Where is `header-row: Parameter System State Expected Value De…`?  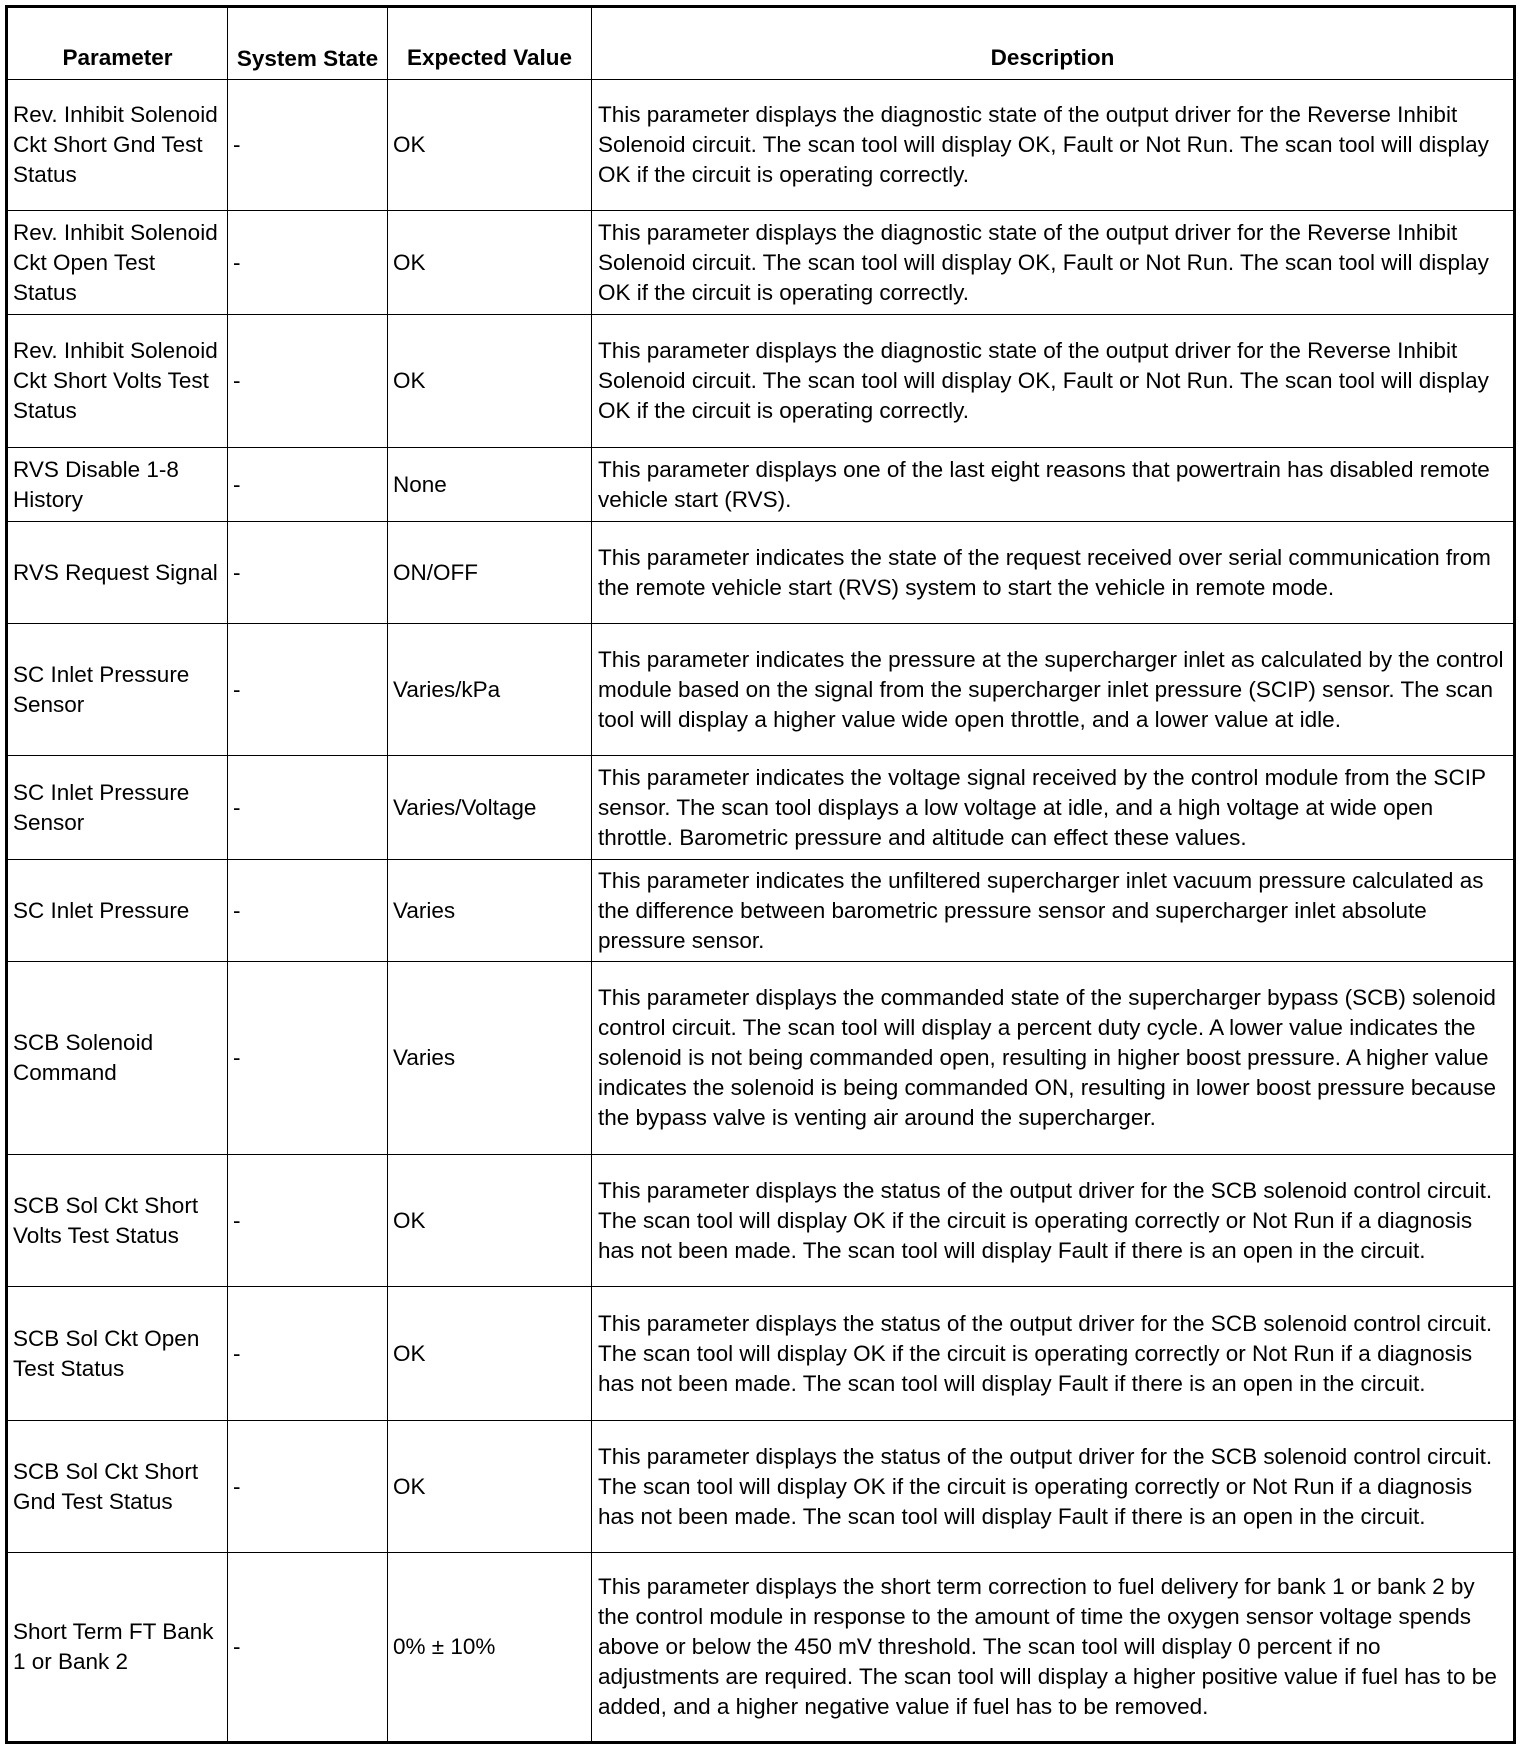
header-row: Parameter System State Expected Value De… is located at coordinates (760, 43).